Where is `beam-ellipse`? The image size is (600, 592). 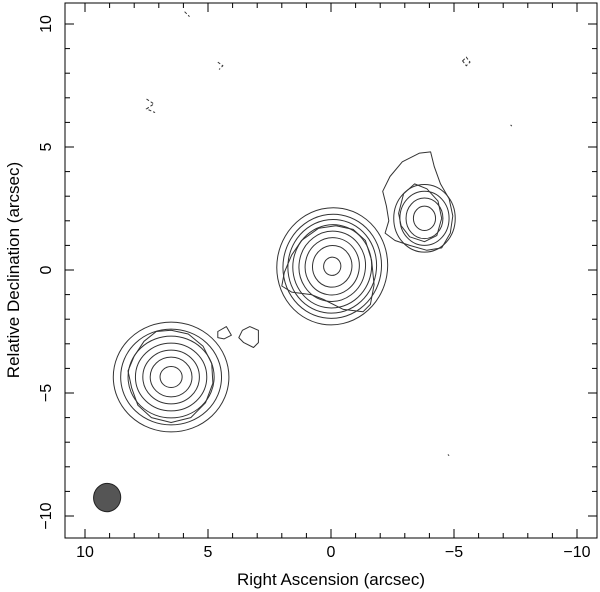 beam-ellipse is located at coordinates (107, 497).